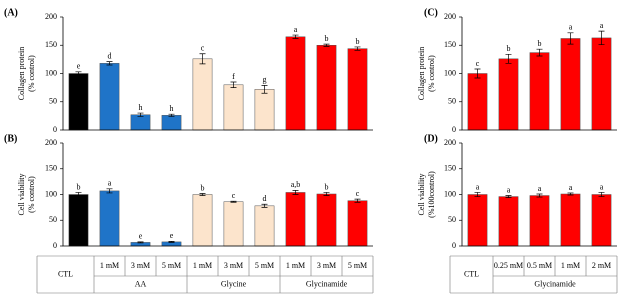  Describe the element at coordinates (265, 79) in the screenshot. I see `significance-letter: g` at that location.